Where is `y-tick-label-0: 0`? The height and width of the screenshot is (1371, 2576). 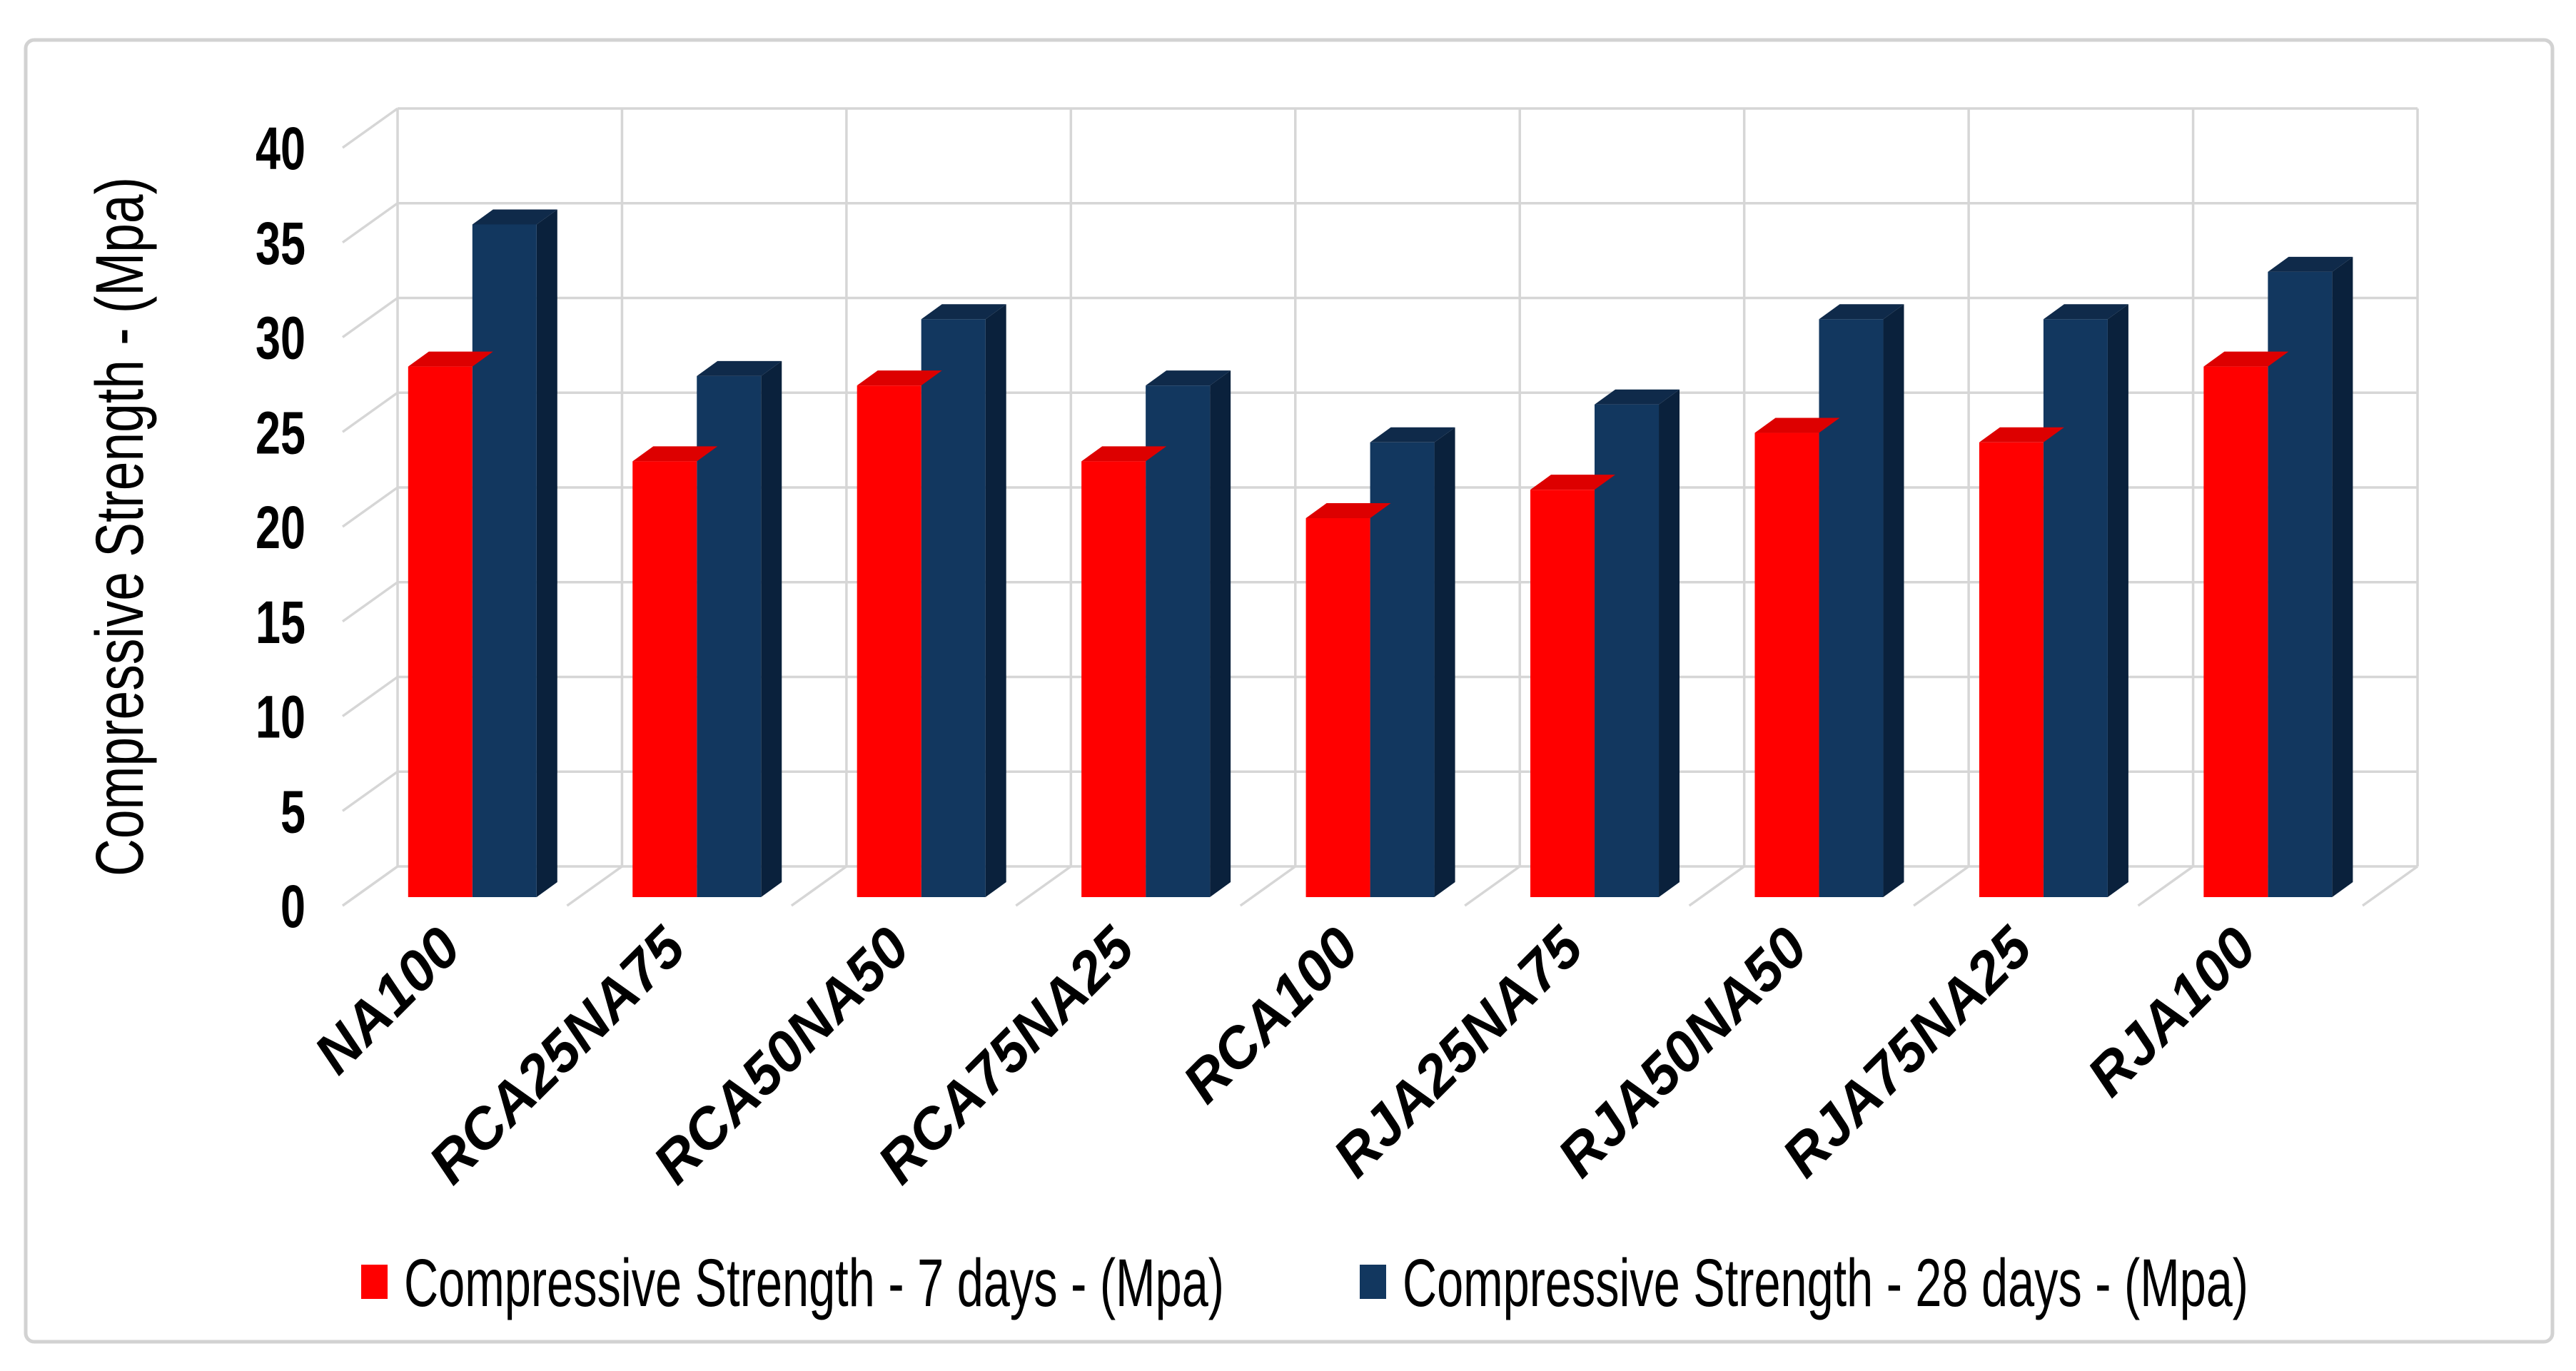
y-tick-label-0: 0 is located at coordinates (293, 907).